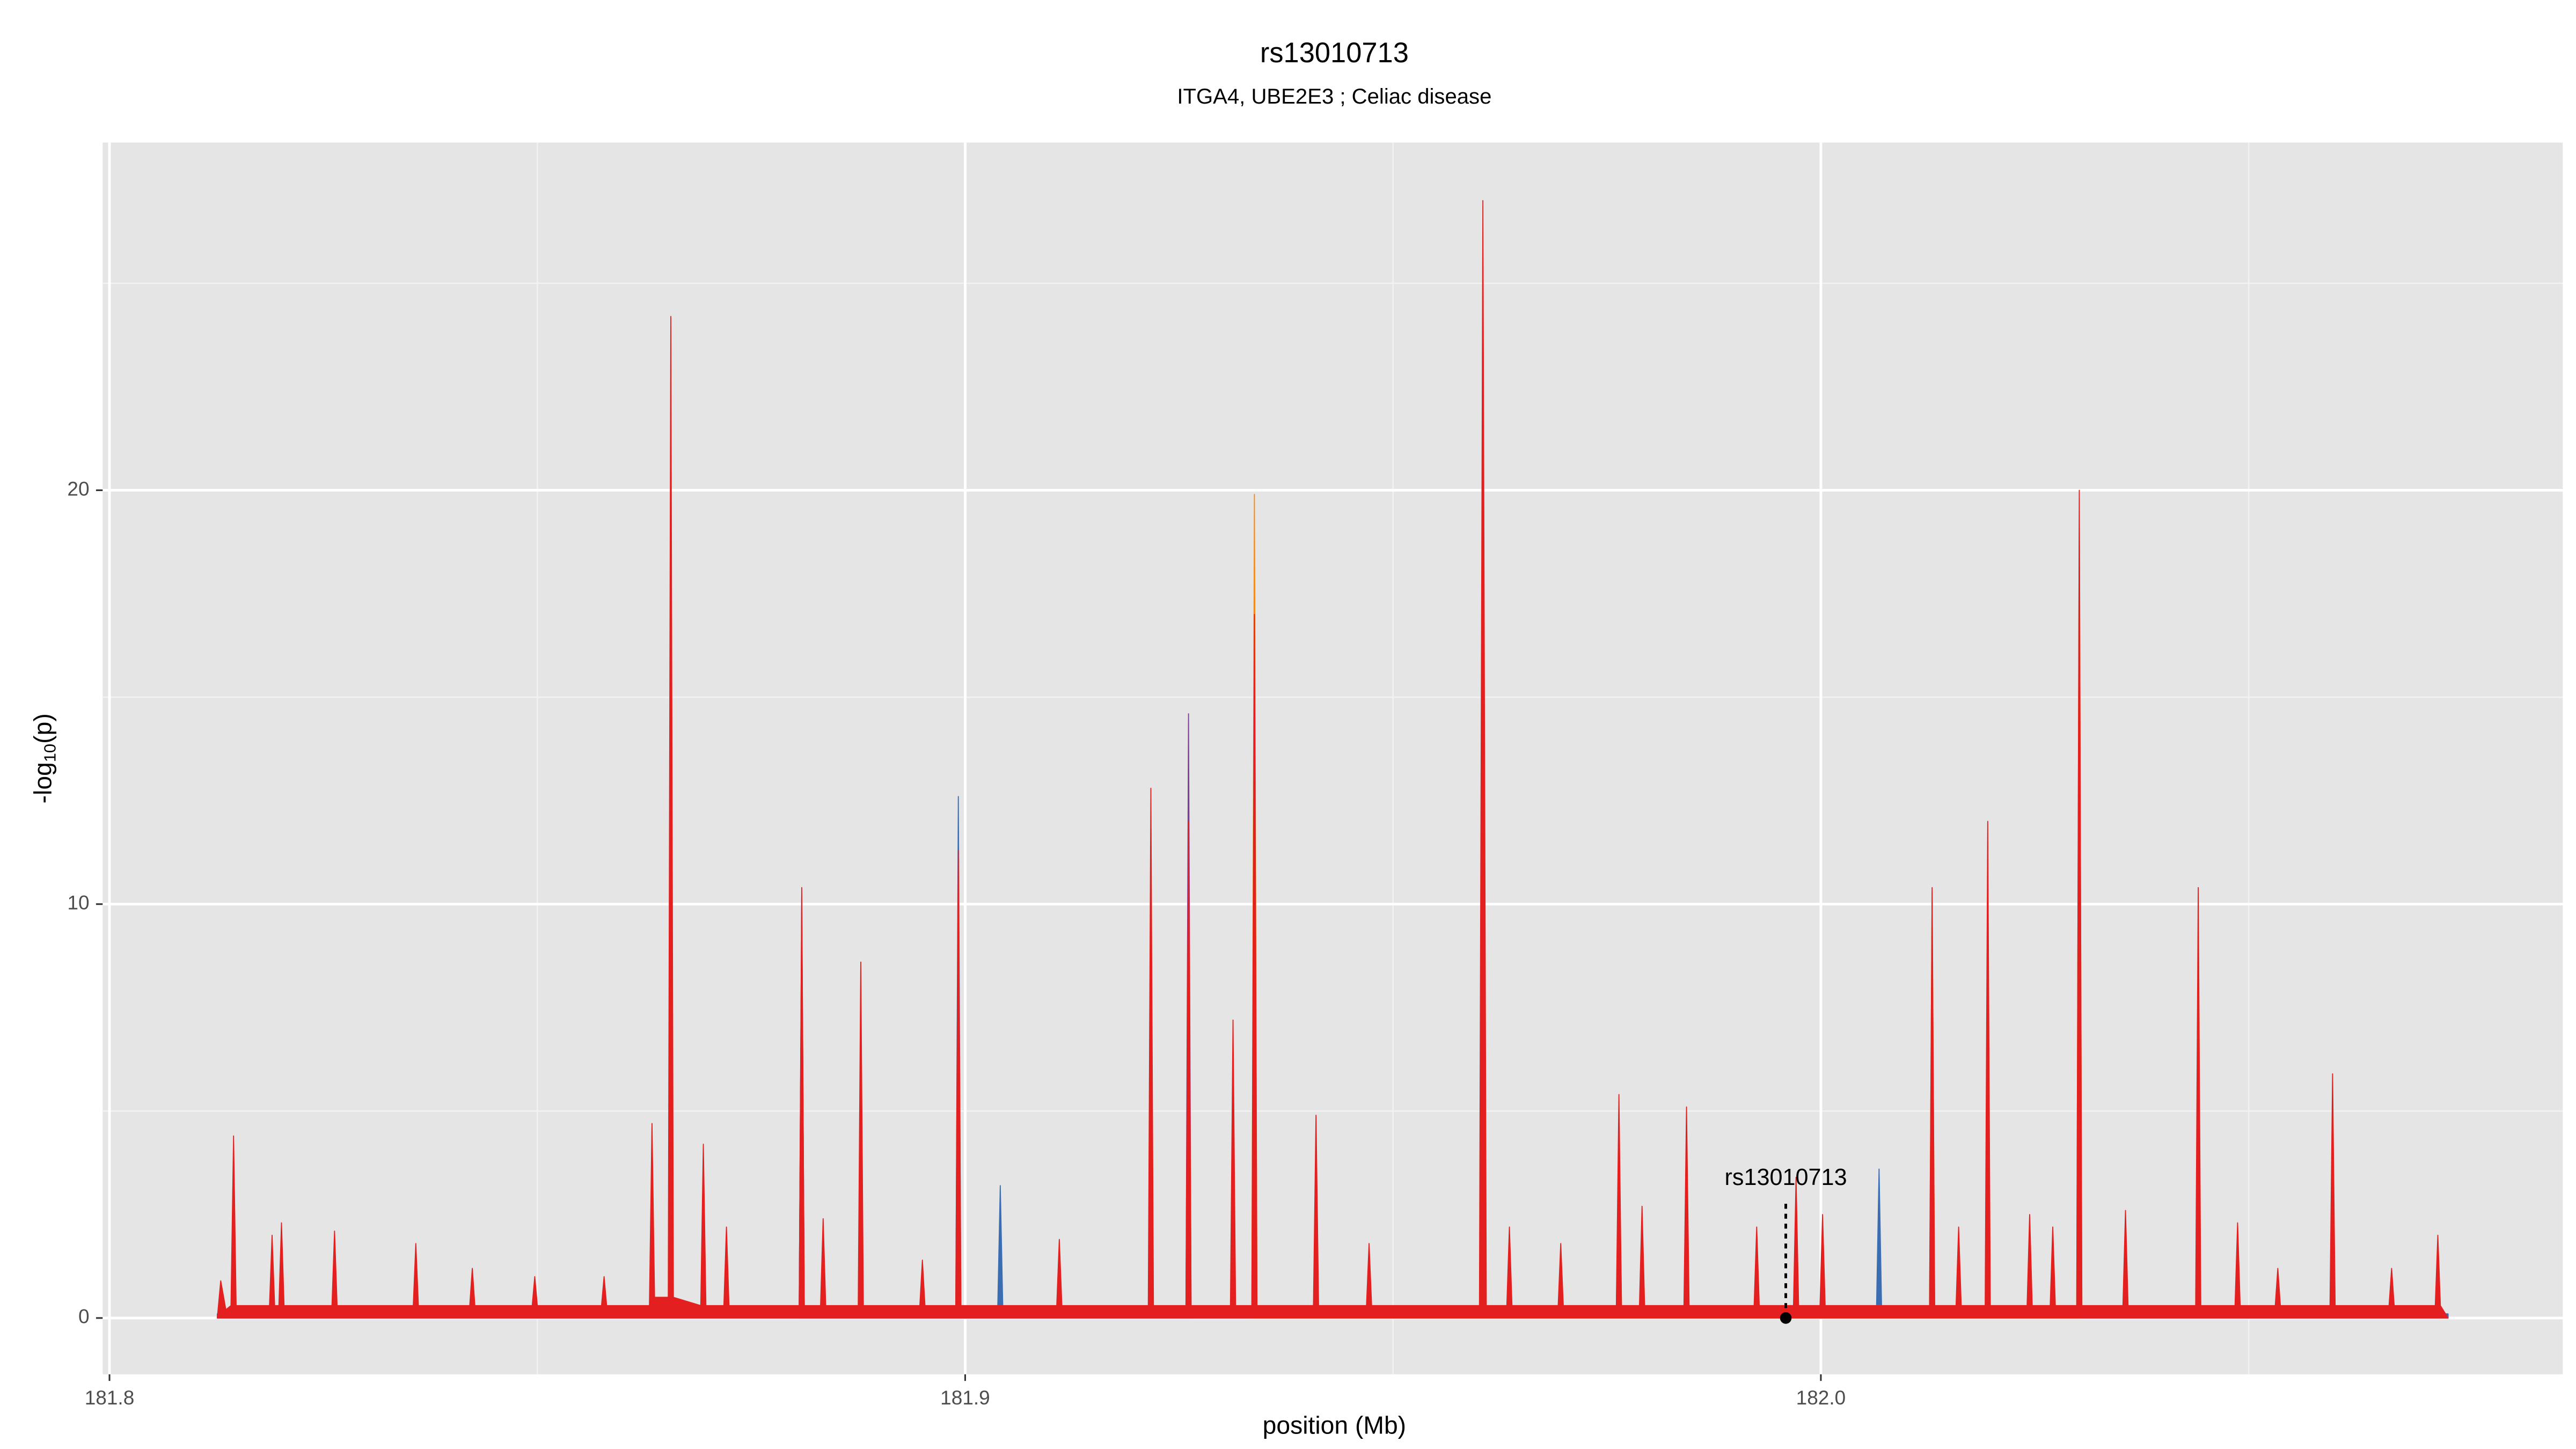  Describe the element at coordinates (1334, 1425) in the screenshot. I see `x-axis-label: position (Mb)` at that location.